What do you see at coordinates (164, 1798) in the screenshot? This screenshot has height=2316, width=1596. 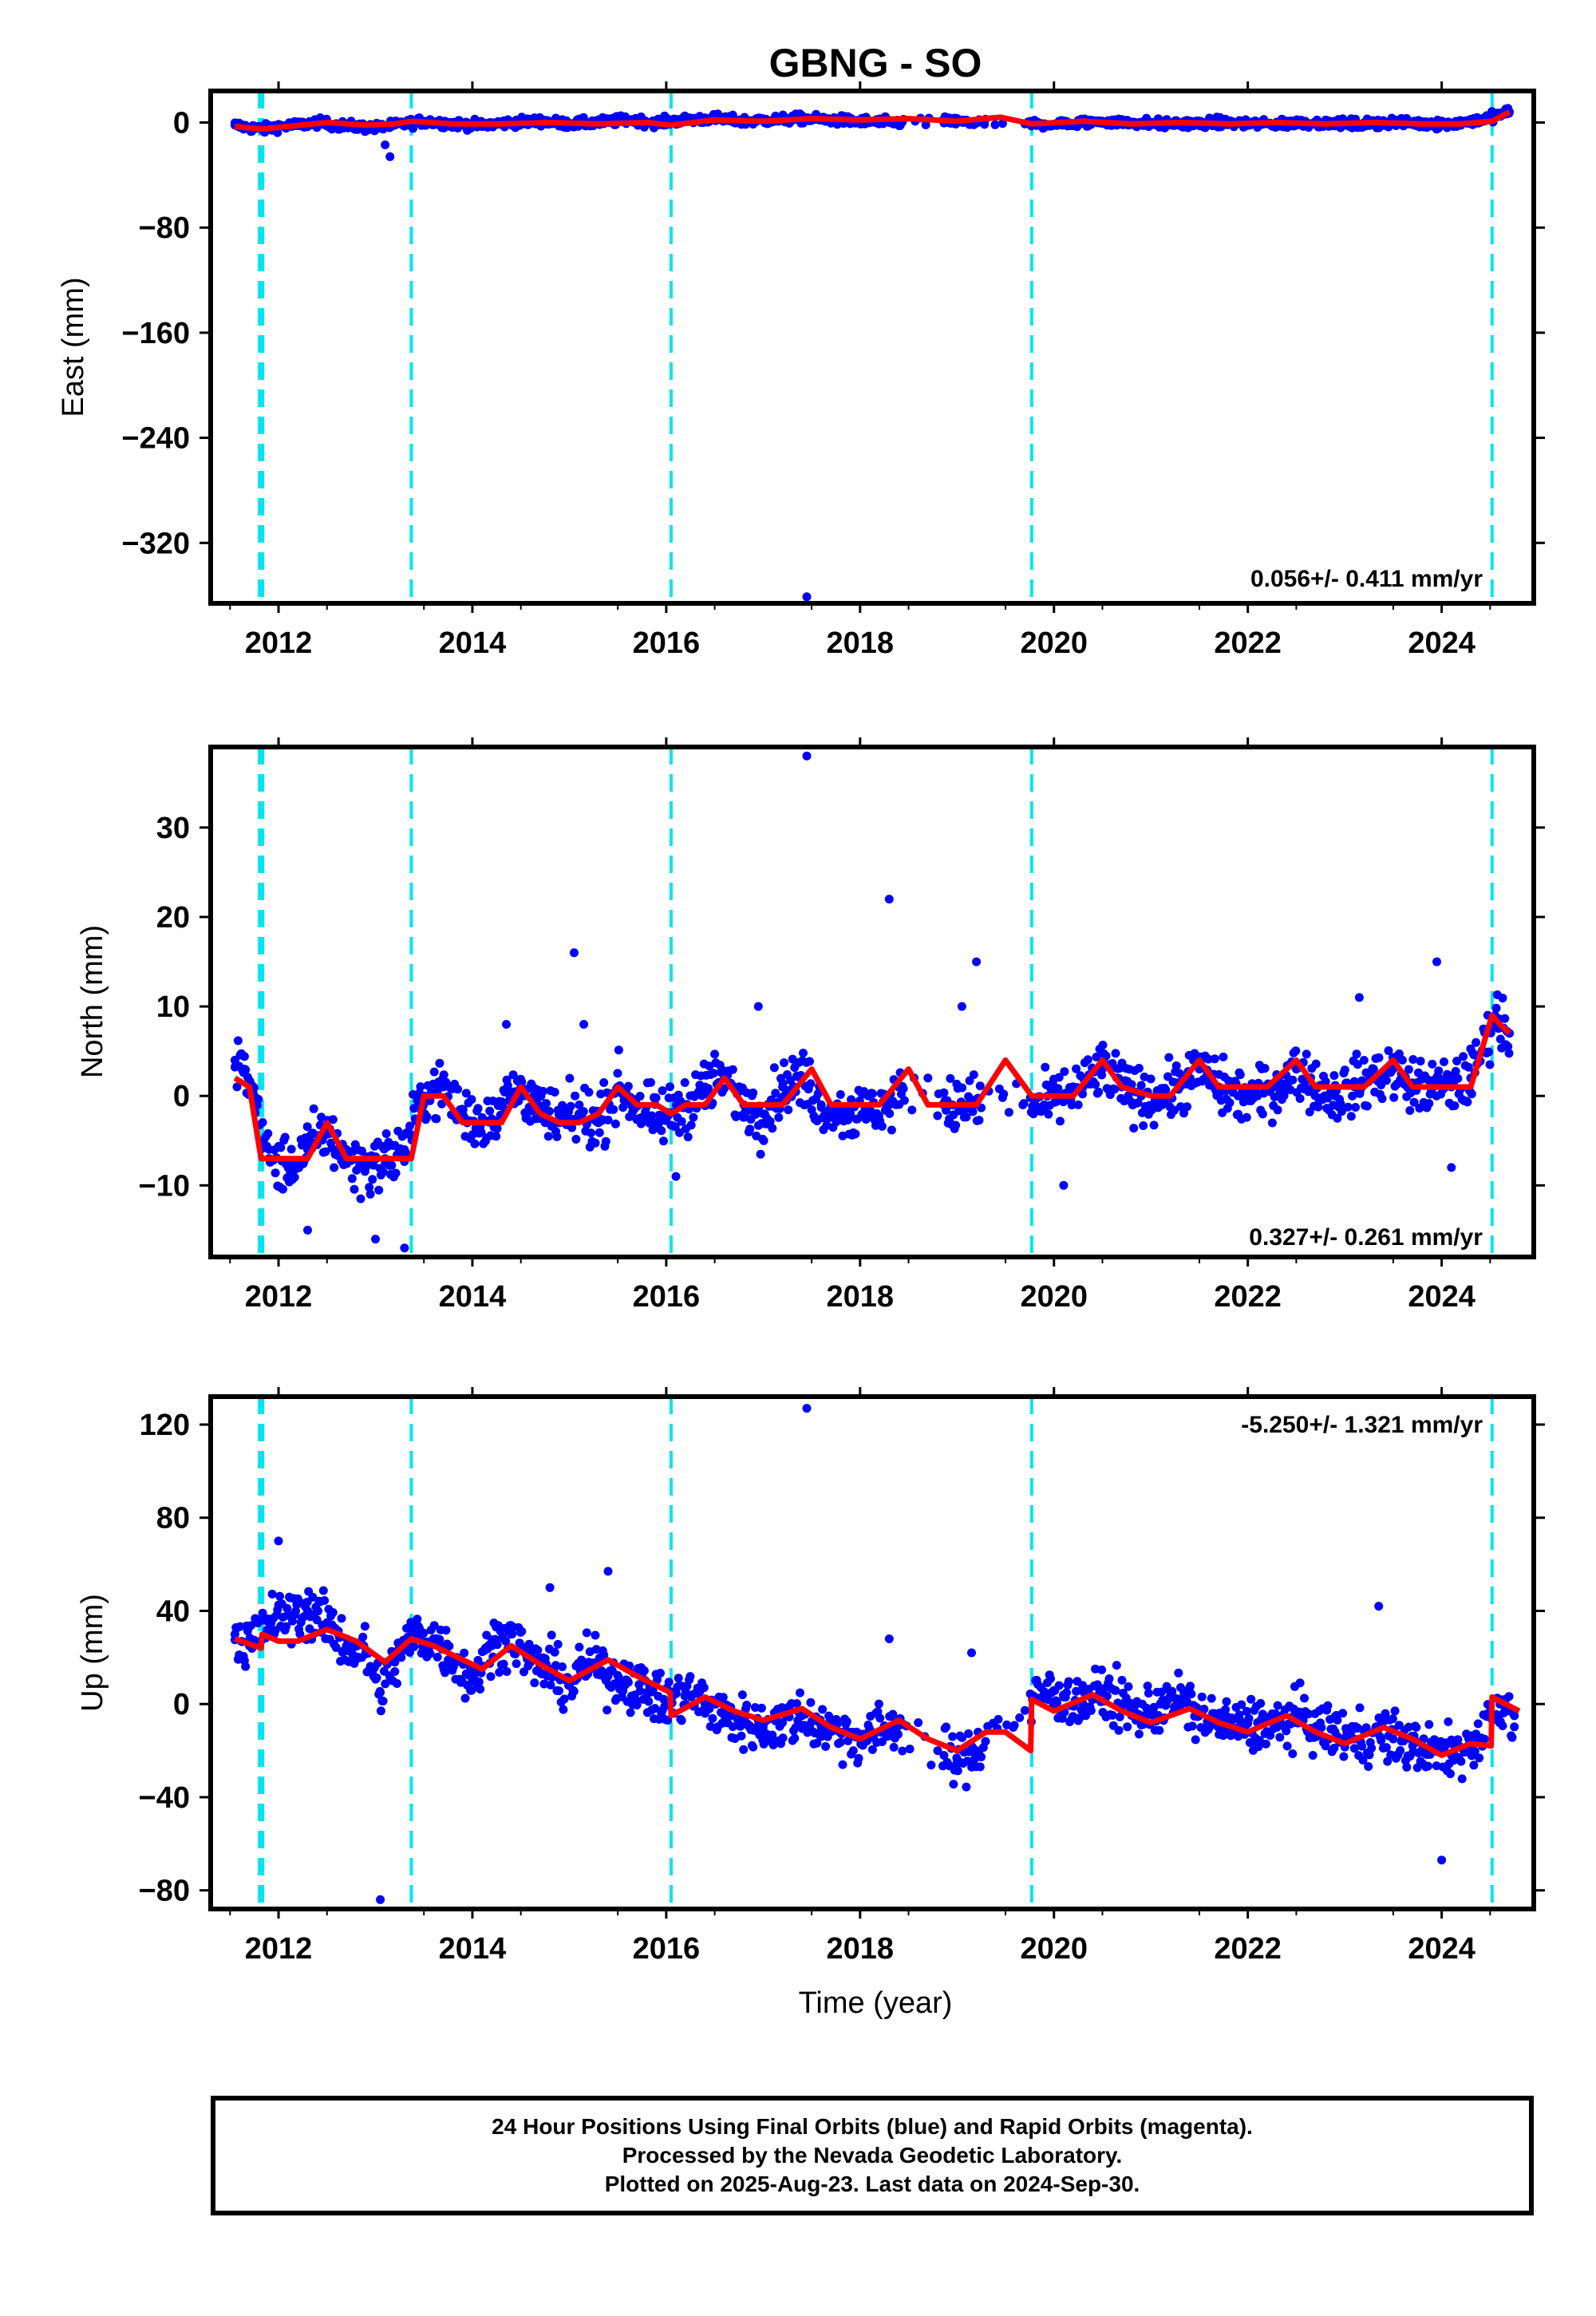 I see `up-y-tick-label: −40` at bounding box center [164, 1798].